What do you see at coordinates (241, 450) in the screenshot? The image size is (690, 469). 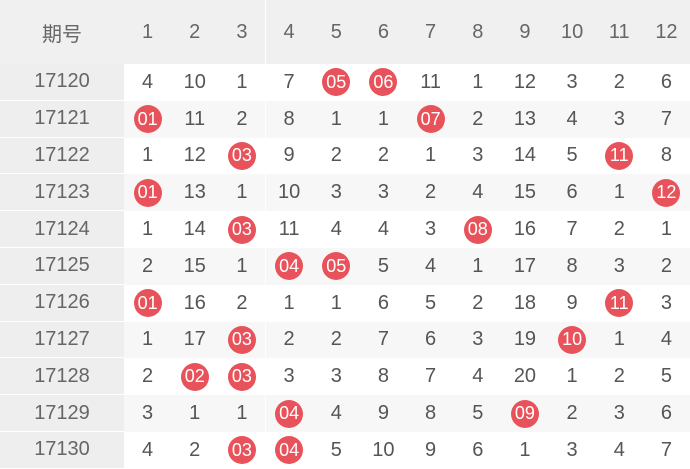 I see `table-cell: 03` at bounding box center [241, 450].